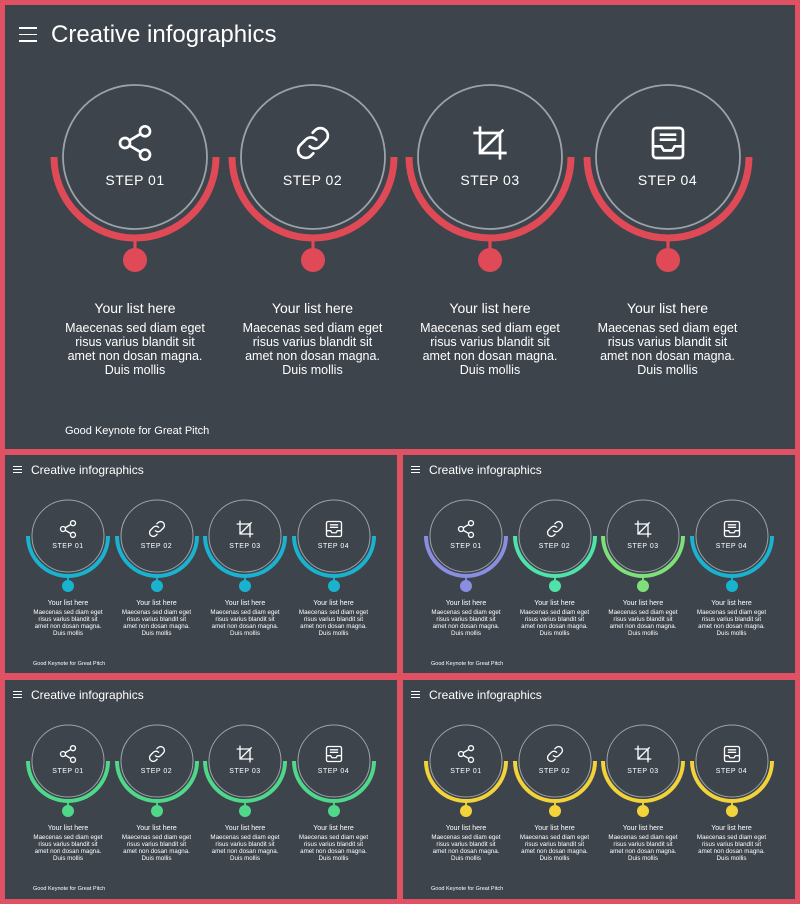  What do you see at coordinates (467, 664) in the screenshot?
I see `footer-text: Good Keynote for Great Pitch` at bounding box center [467, 664].